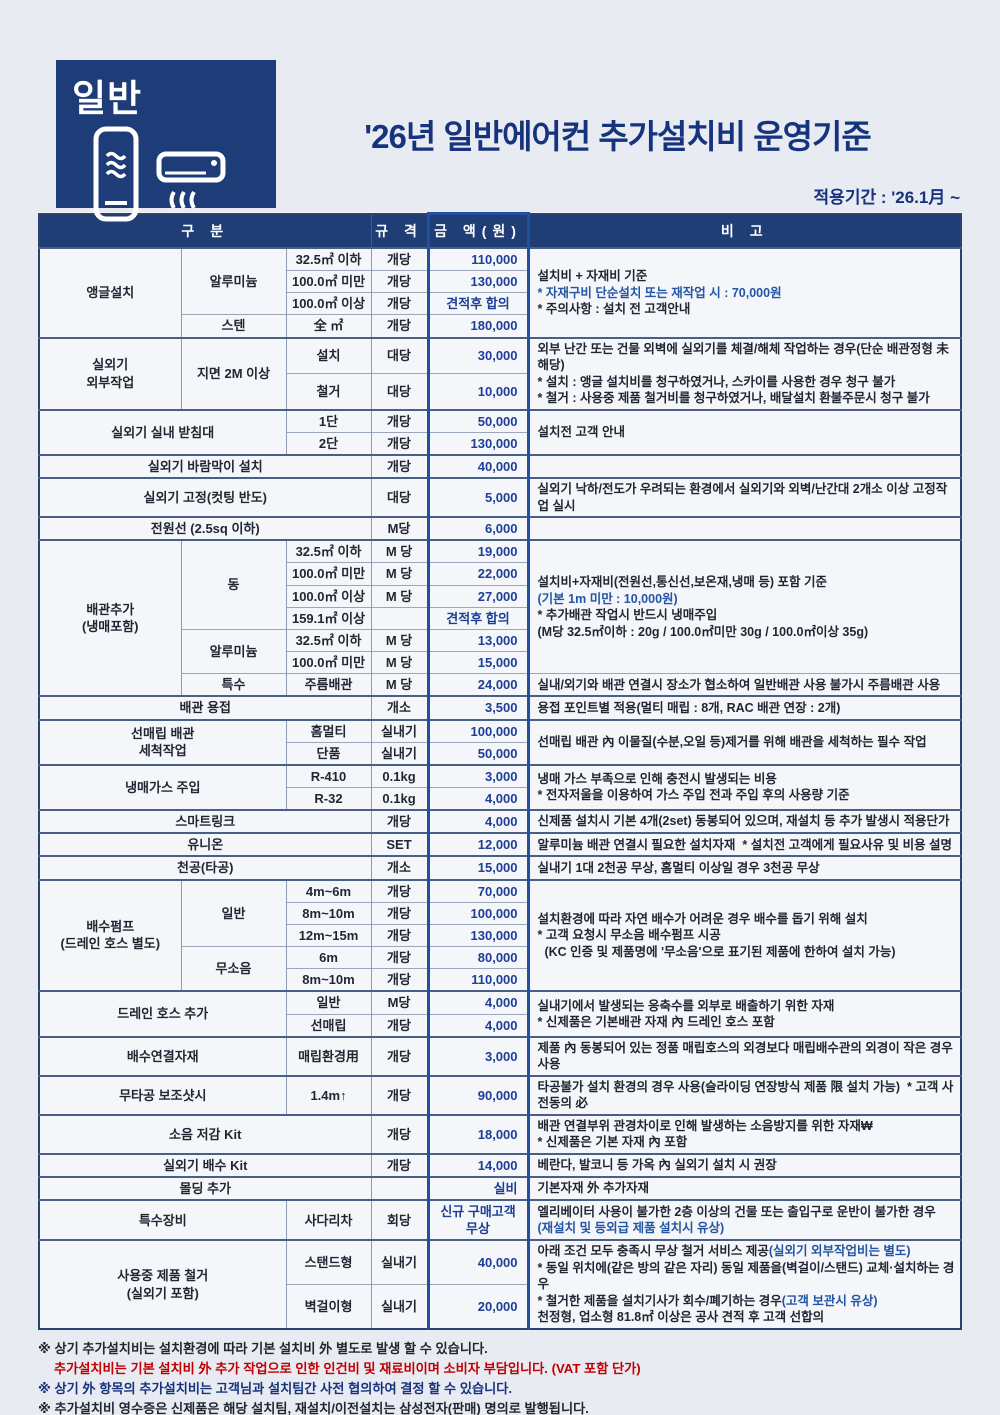  I want to click on category-cell: 스탠드형, so click(328, 1262).